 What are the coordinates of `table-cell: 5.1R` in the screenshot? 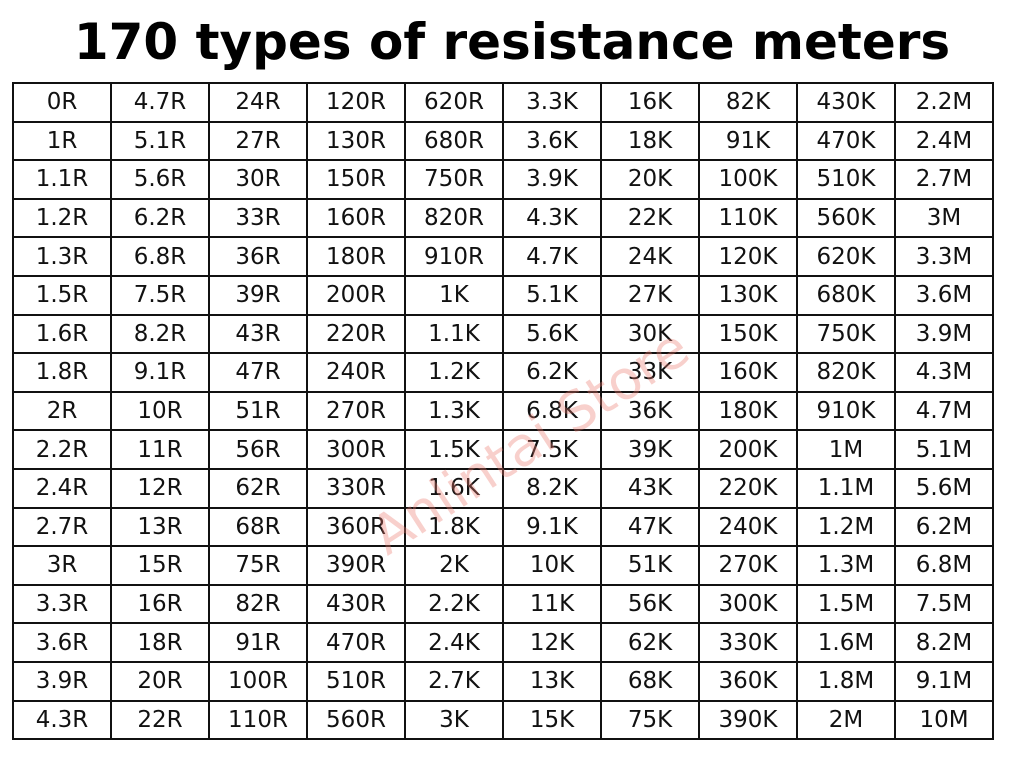 It's located at (160, 141).